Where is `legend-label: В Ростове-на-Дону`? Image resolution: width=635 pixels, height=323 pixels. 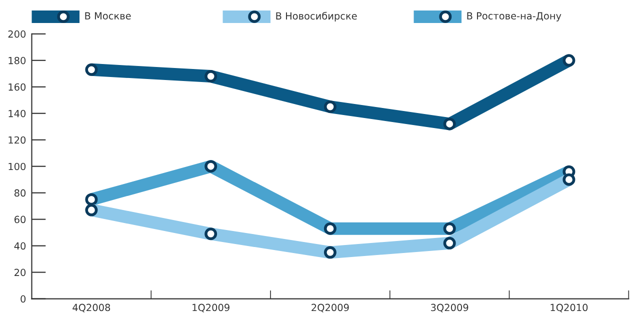 legend-label: В Ростове-на-Дону is located at coordinates (514, 17).